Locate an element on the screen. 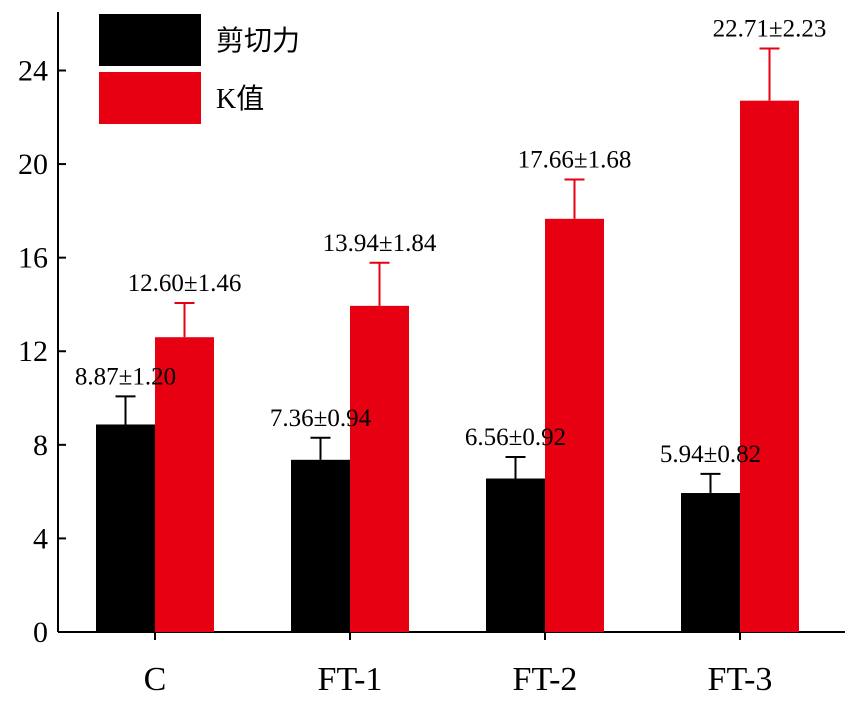 The width and height of the screenshot is (850, 702). y-tick-label: 16 is located at coordinates (33, 258).